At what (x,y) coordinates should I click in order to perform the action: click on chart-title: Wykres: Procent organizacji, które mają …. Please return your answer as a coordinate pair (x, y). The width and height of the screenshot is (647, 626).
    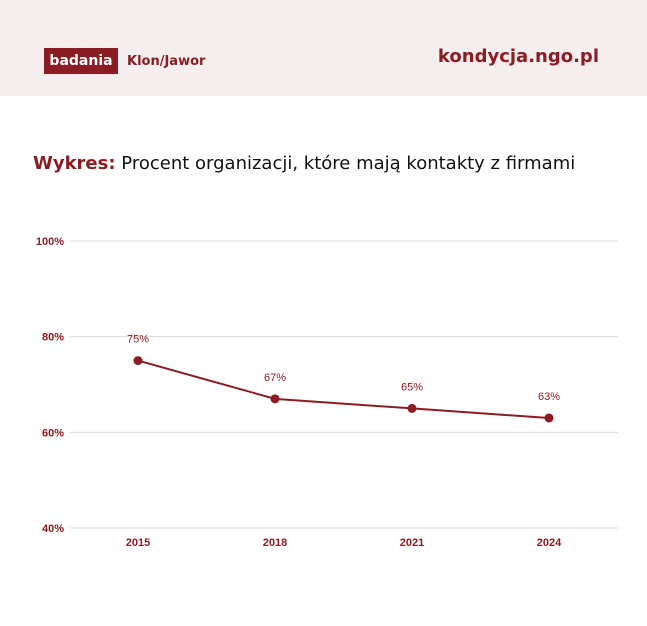
    Looking at the image, I should click on (304, 164).